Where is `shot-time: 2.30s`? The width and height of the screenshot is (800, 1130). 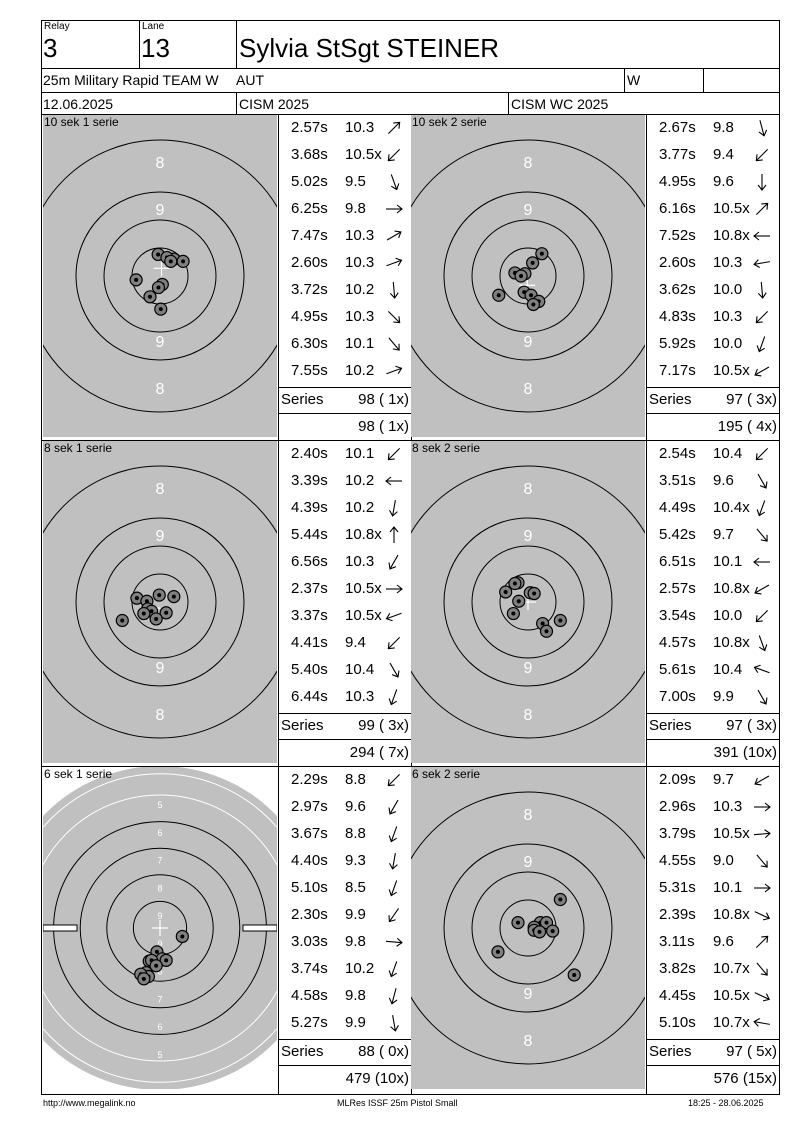 shot-time: 2.30s is located at coordinates (309, 914).